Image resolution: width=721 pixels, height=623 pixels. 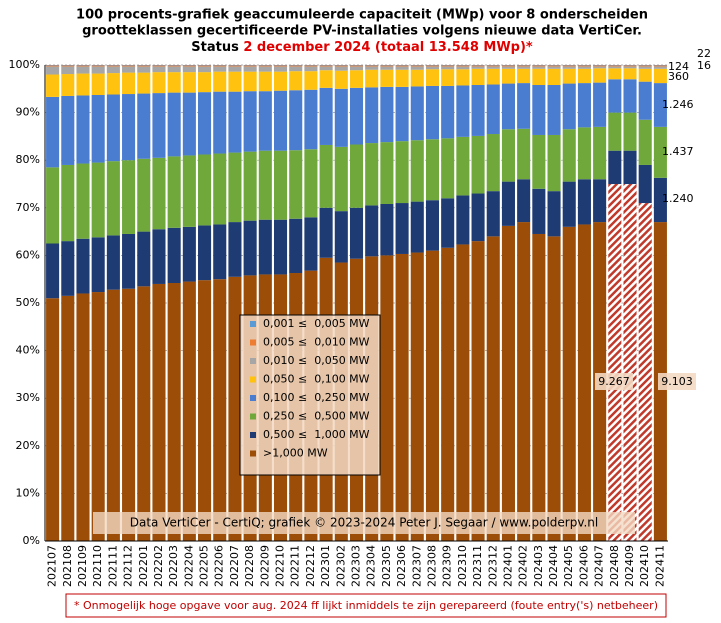 What do you see at coordinates (614, 566) in the screenshot?
I see `x-tick-label: 202408` at bounding box center [614, 566].